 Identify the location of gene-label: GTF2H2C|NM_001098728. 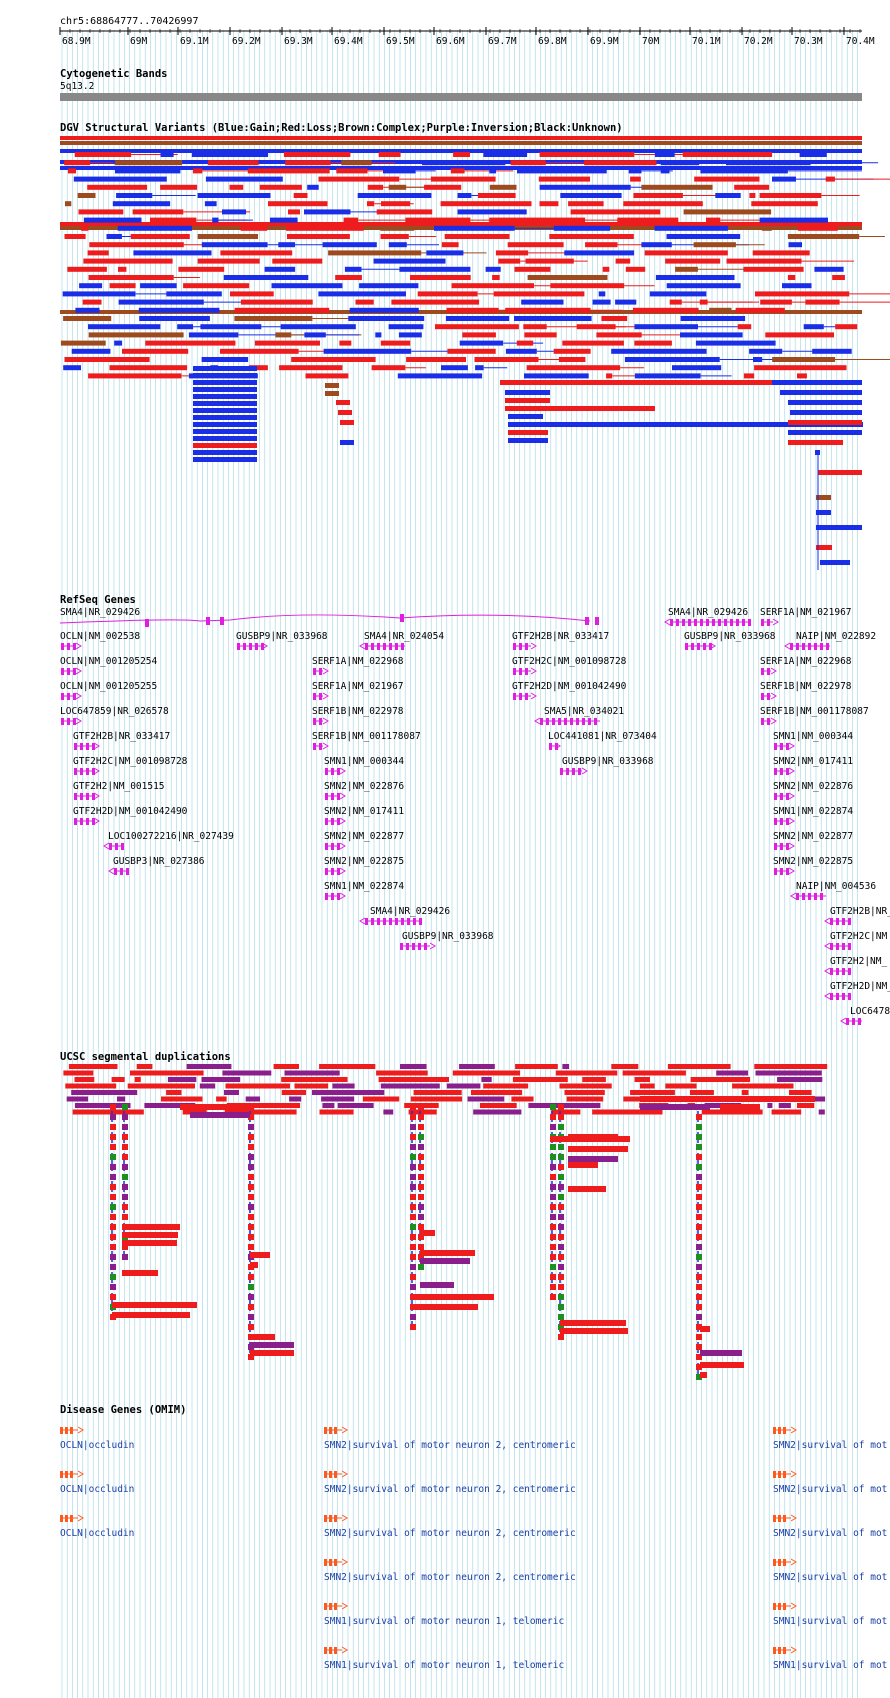
(569, 661).